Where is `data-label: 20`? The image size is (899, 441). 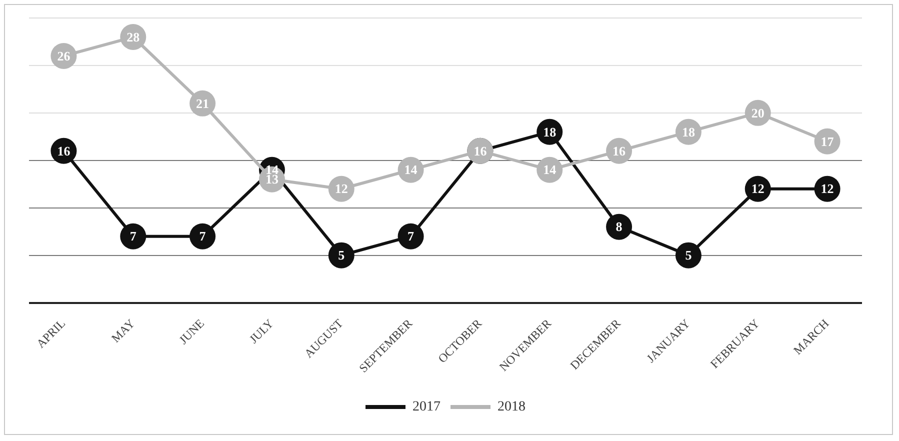
data-label: 20 is located at coordinates (757, 112).